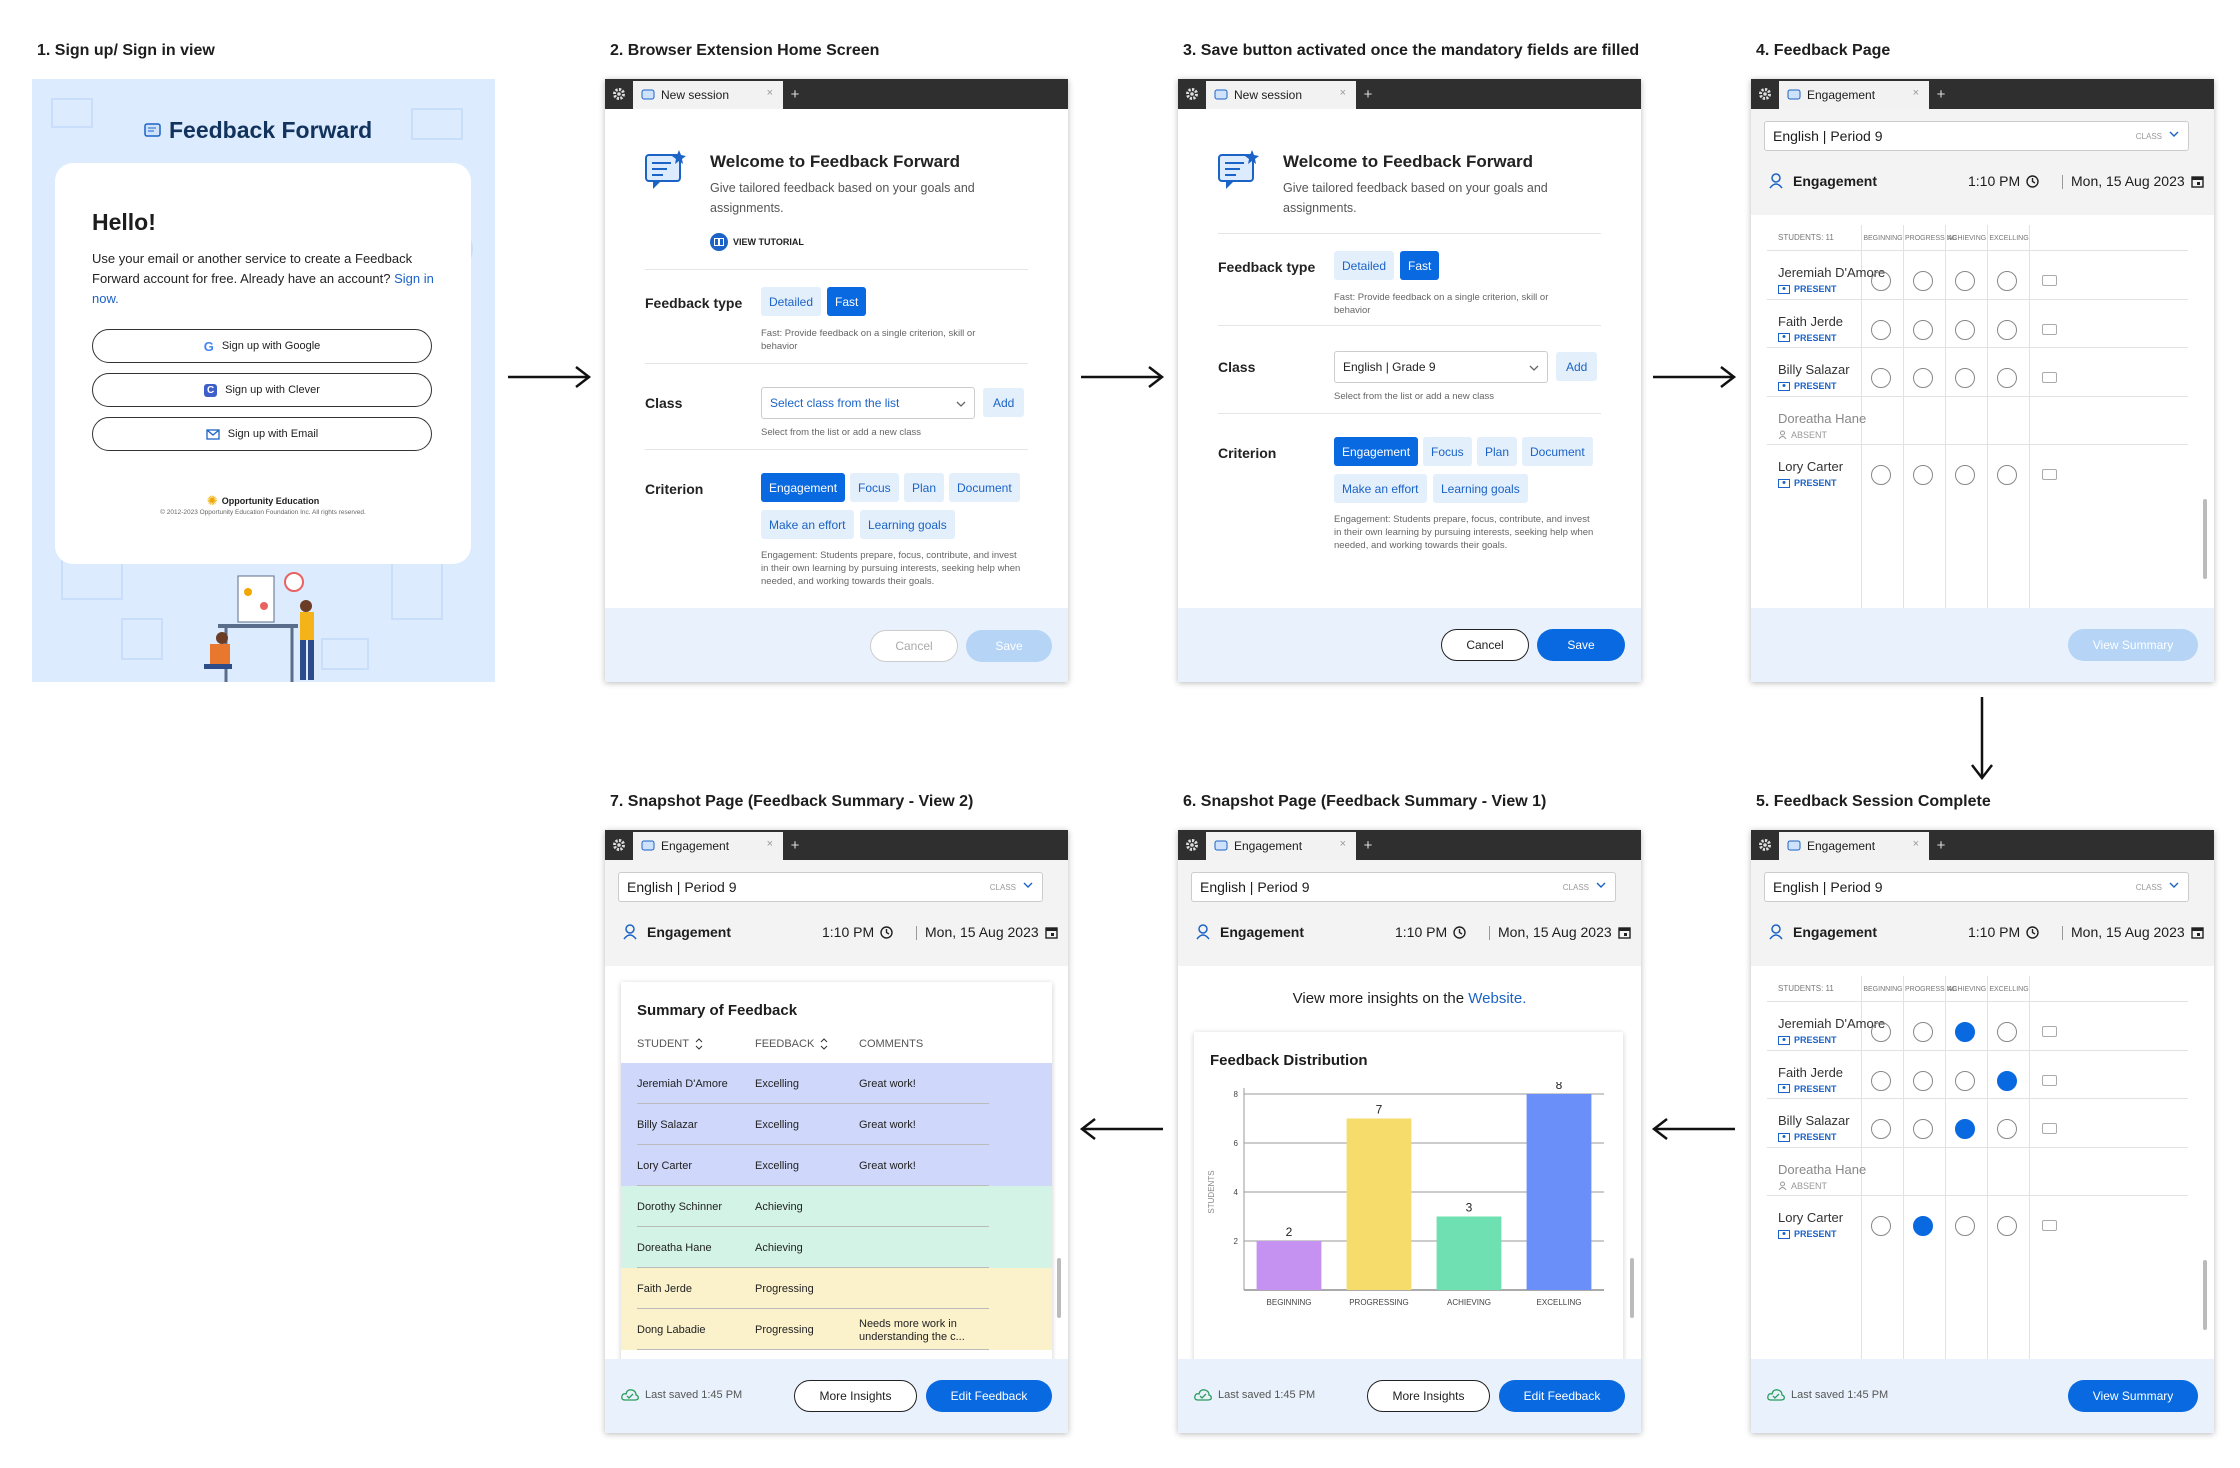  I want to click on column-feedback: FEEDBACK, so click(791, 1044).